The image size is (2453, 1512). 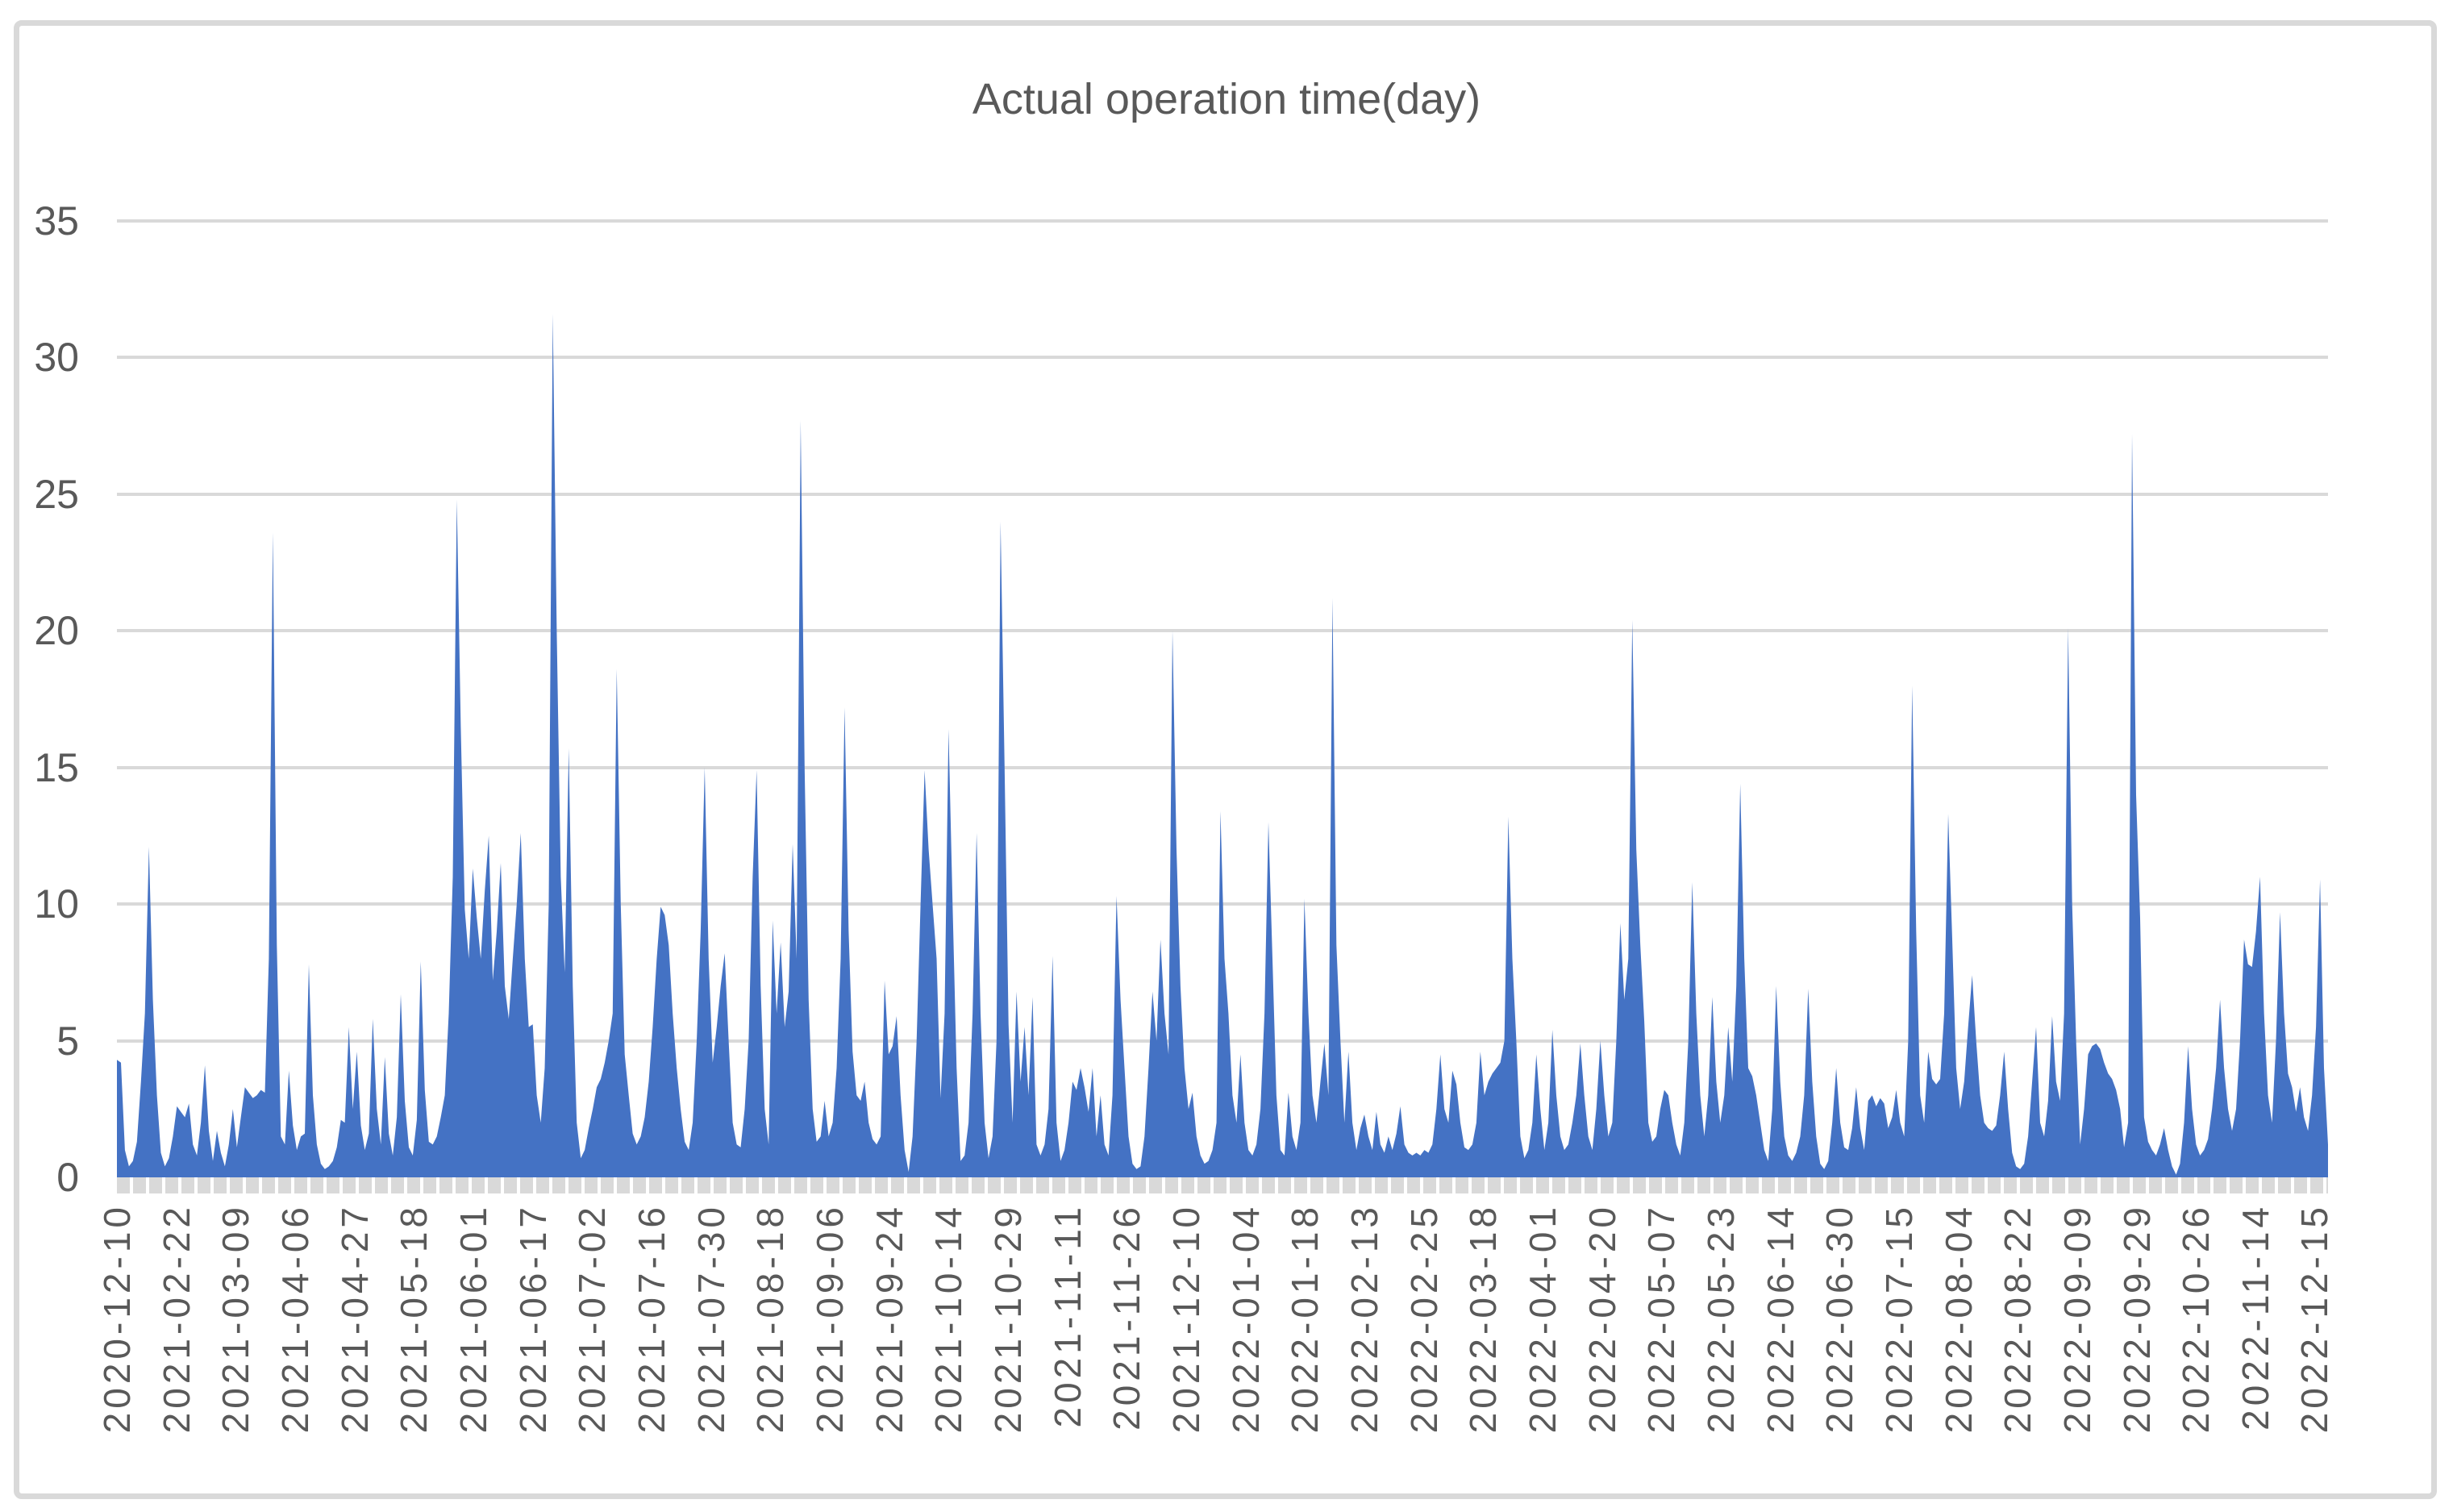 What do you see at coordinates (2197, 1318) in the screenshot?
I see `x-tick-label-2022-10-26: 2022-10-26` at bounding box center [2197, 1318].